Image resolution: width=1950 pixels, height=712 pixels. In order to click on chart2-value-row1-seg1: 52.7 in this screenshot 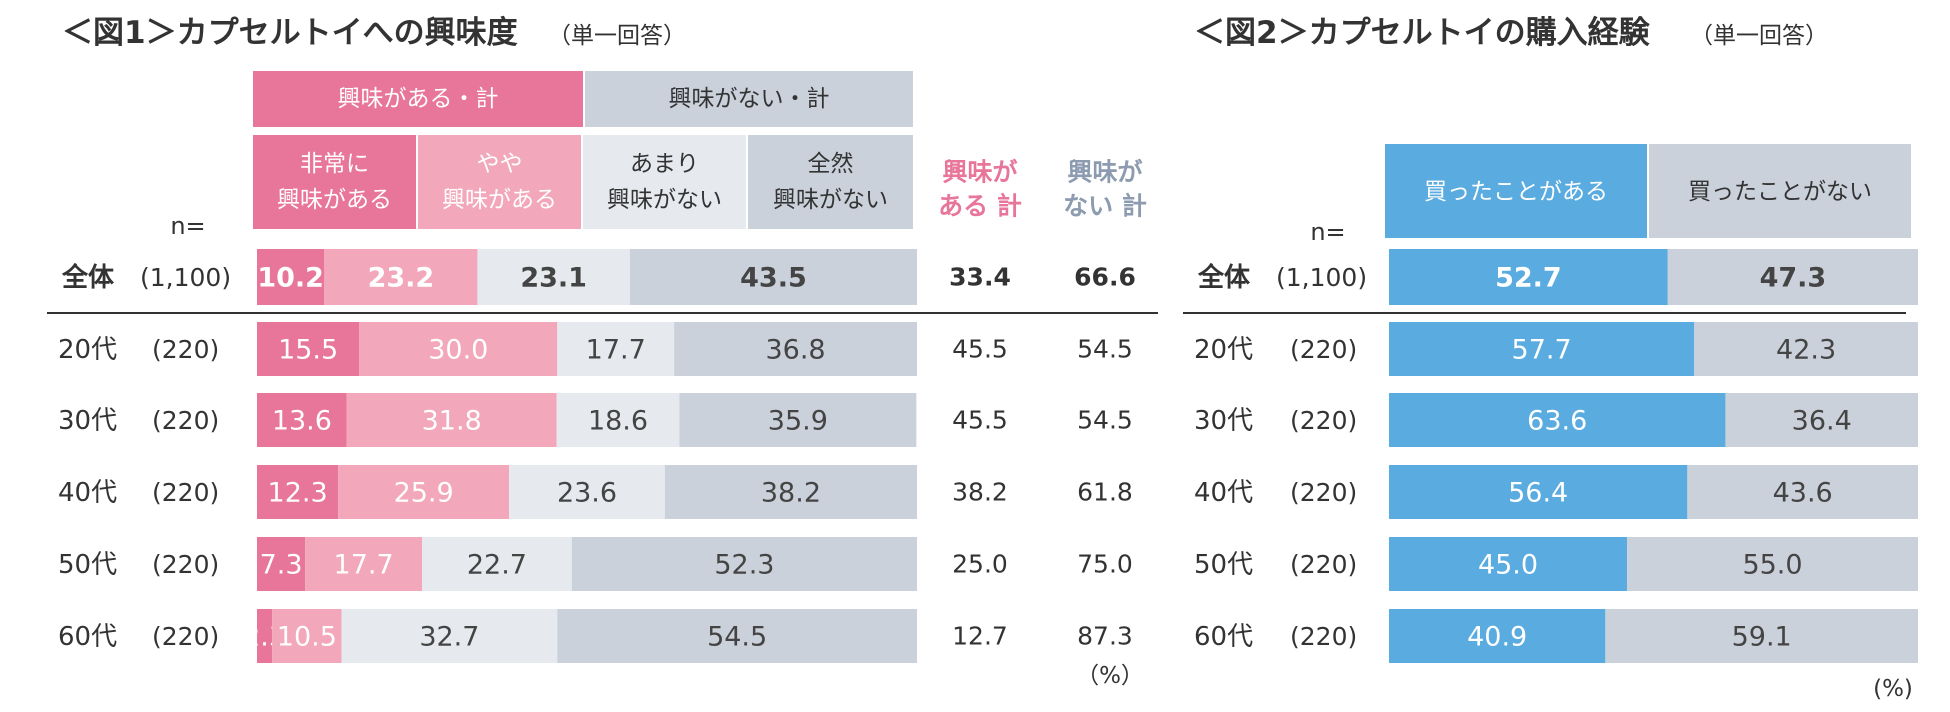, I will do `click(1528, 278)`.